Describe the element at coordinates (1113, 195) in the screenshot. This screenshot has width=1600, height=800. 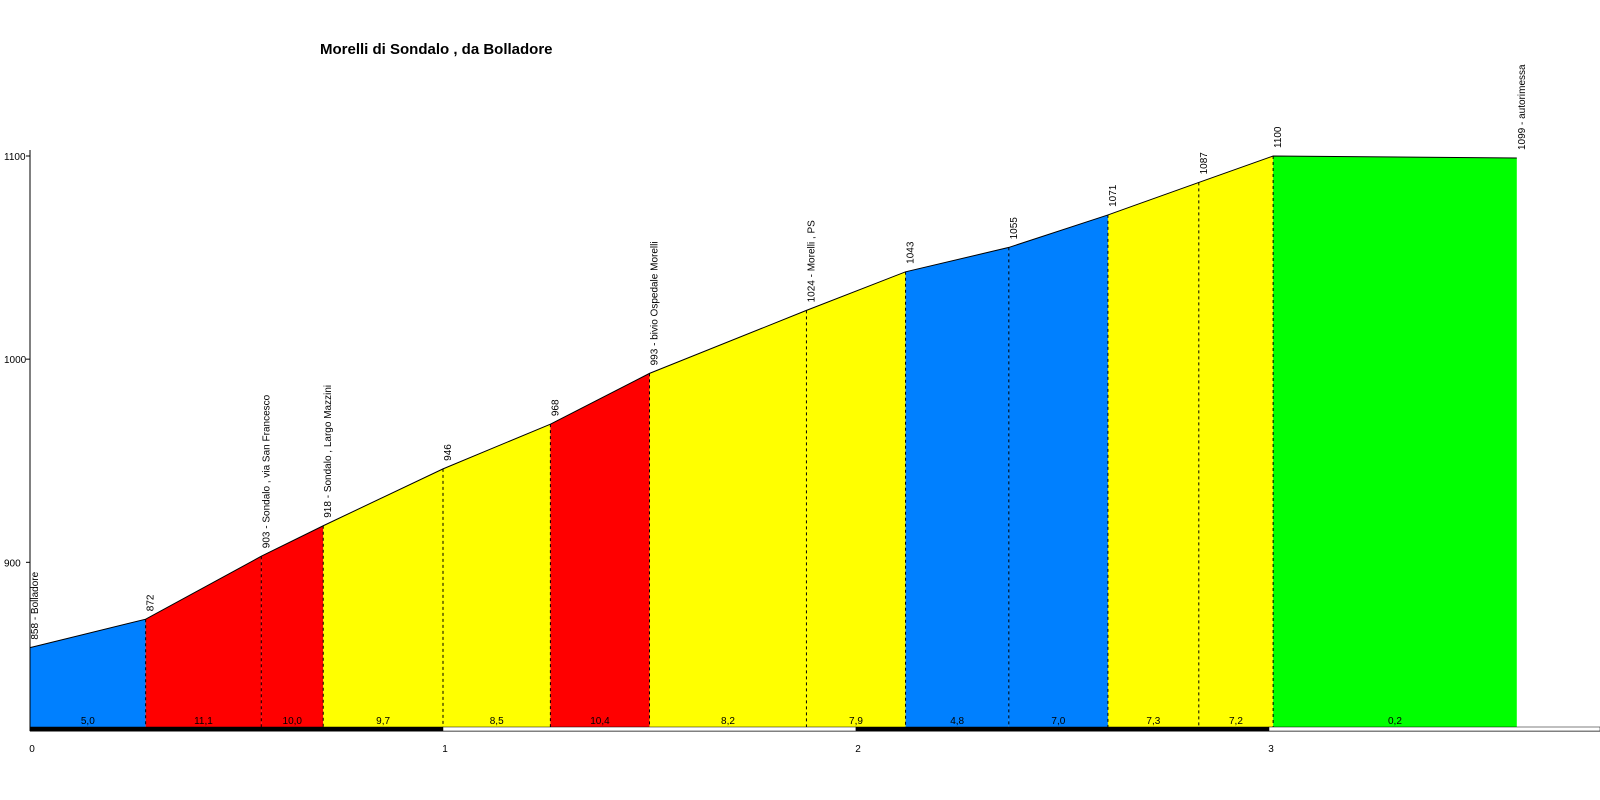
I see `point-label-11: 1071` at that location.